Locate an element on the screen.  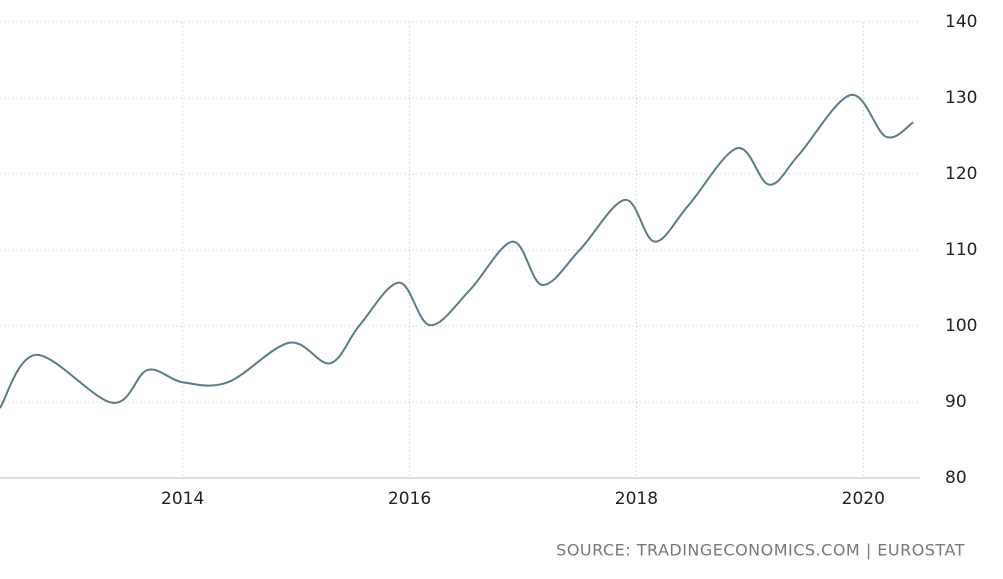
y-tick-label: 80 is located at coordinates (956, 478).